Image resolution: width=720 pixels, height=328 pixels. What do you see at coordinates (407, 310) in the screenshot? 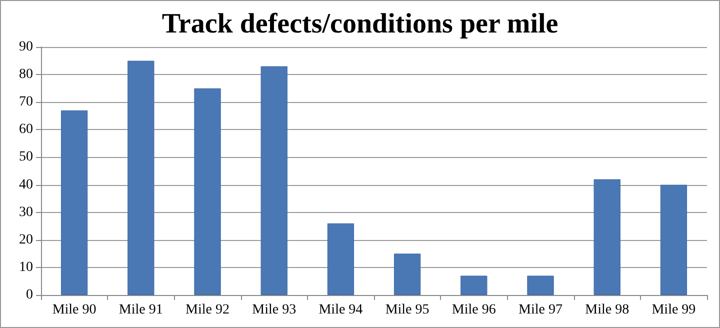
I see `x-tick-label: Mile 95` at bounding box center [407, 310].